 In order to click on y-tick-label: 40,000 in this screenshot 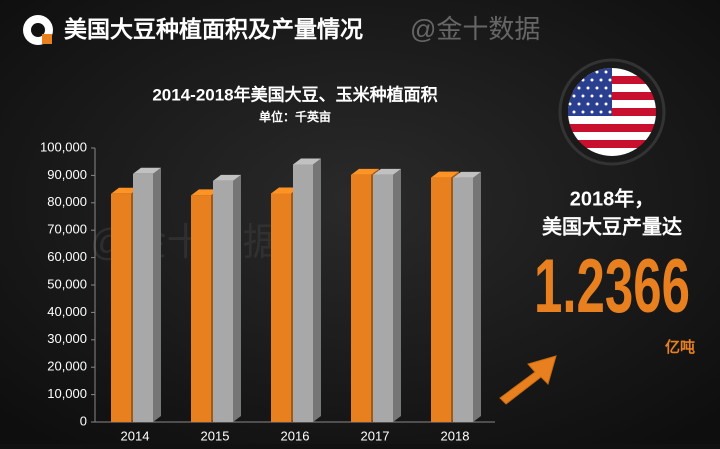, I will do `click(67, 311)`.